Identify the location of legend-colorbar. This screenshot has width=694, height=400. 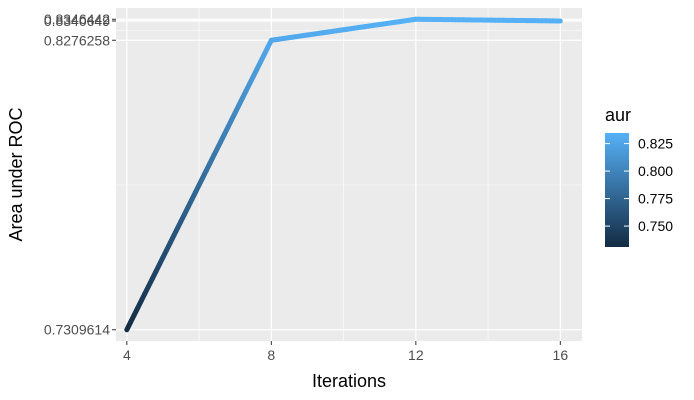
(617, 190).